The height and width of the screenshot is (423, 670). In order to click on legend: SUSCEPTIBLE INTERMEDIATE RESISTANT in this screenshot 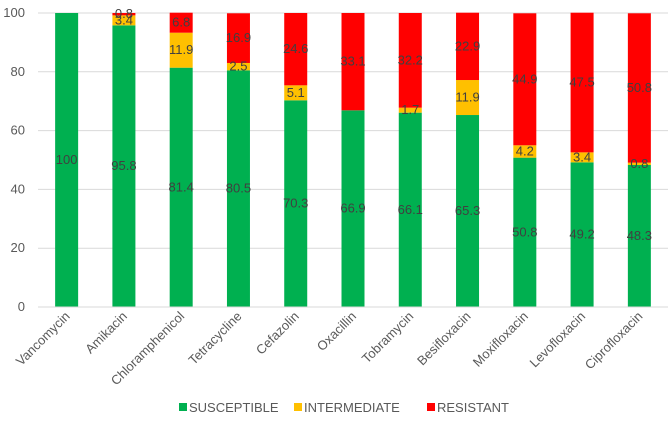, I will do `click(344, 407)`.